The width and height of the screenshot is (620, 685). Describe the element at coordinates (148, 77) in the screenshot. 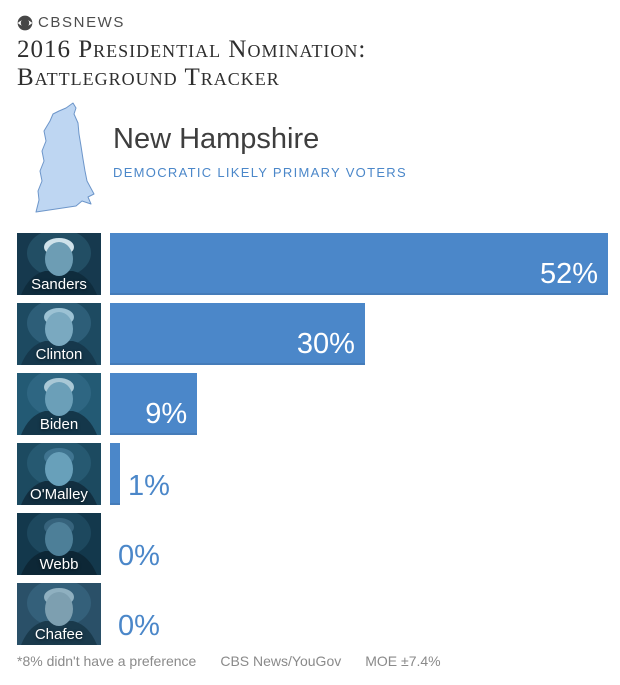

I see `page-title-line2: Battleground Tracker` at that location.